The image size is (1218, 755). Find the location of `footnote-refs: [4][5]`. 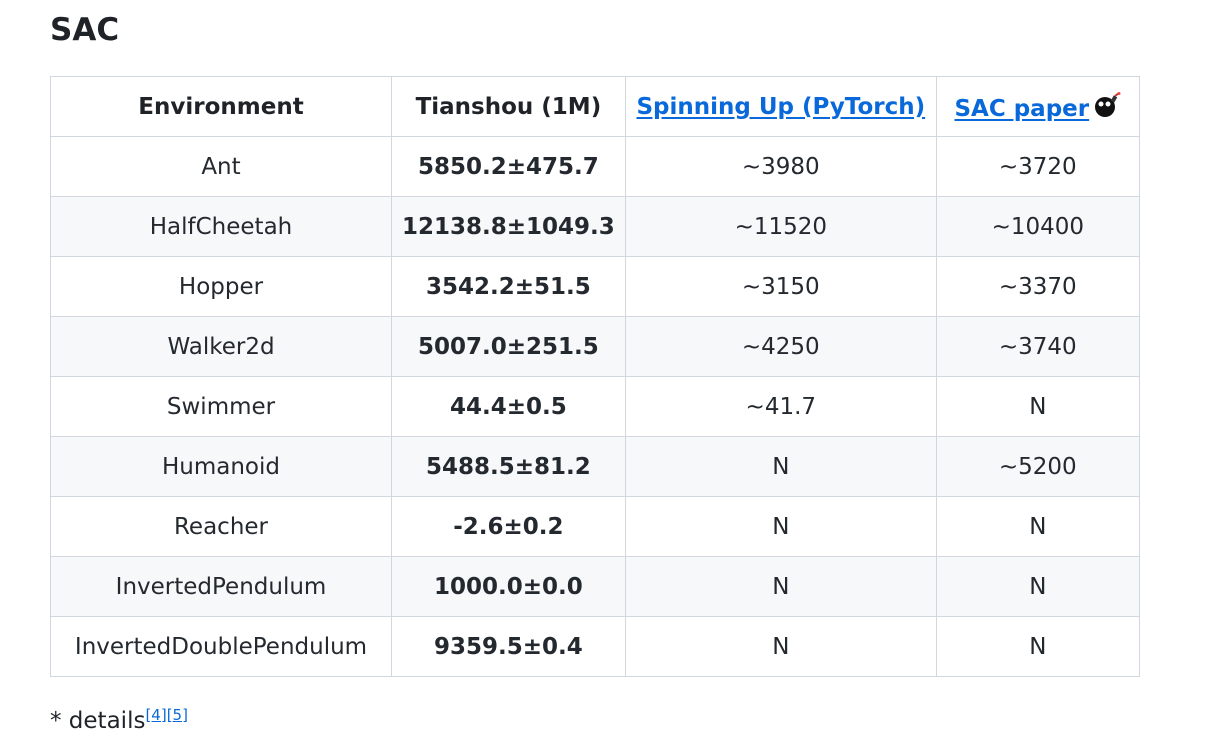

footnote-refs: [4][5] is located at coordinates (166, 715).